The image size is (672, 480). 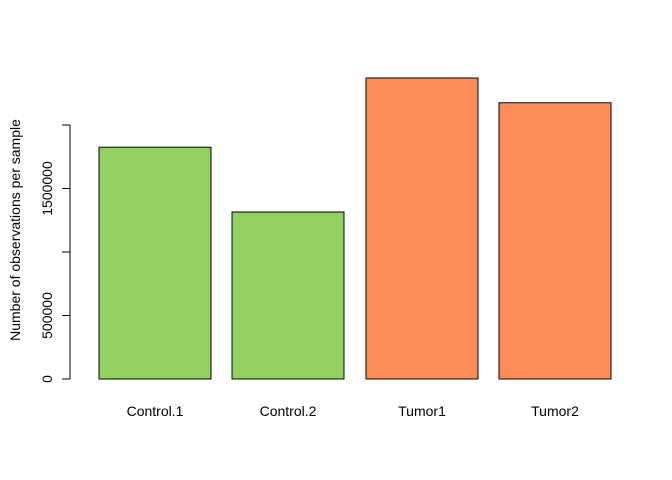 What do you see at coordinates (47, 188) in the screenshot?
I see `y-tick-label: 1500000` at bounding box center [47, 188].